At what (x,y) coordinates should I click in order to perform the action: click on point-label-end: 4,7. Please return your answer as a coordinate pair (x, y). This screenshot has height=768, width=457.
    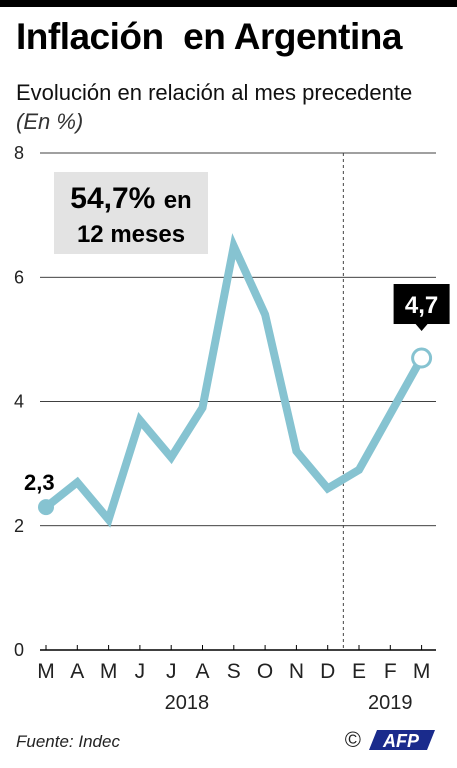
    Looking at the image, I should click on (421, 305).